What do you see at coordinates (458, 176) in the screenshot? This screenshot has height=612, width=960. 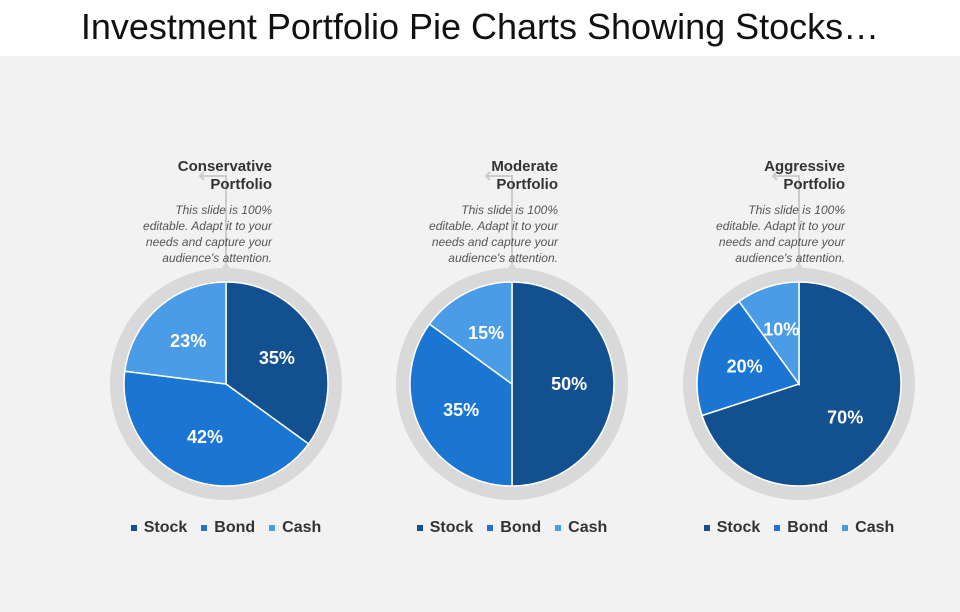 I see `portfolio-heading: Moderate Portfolio` at bounding box center [458, 176].